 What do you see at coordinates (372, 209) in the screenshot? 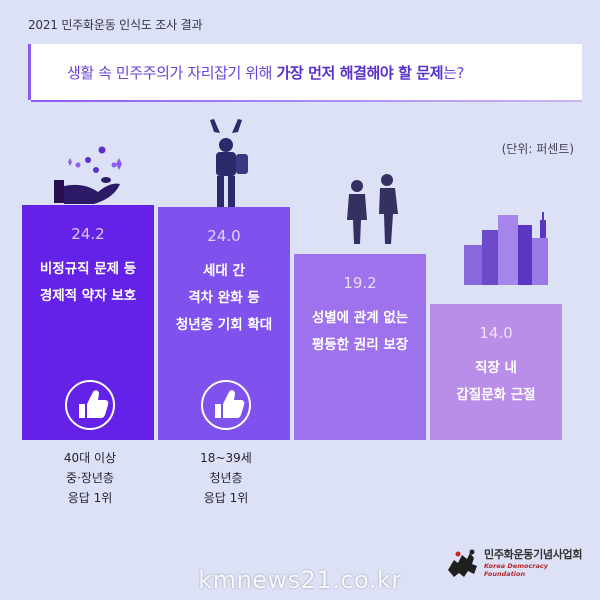
I see `couple-icon` at bounding box center [372, 209].